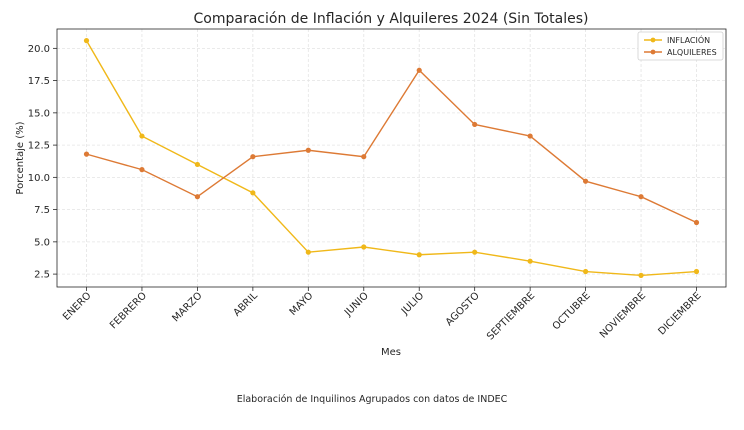 The height and width of the screenshot is (430, 744). I want to click on x-tick-label: MAYO, so click(302, 304).